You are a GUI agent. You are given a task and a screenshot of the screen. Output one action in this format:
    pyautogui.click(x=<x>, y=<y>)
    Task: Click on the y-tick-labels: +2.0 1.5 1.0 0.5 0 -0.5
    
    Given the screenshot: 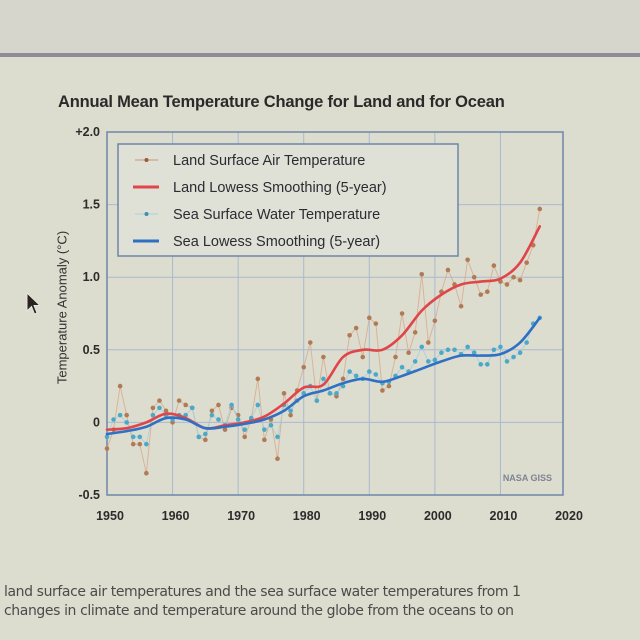 What is the action you would take?
    pyautogui.click(x=87, y=313)
    